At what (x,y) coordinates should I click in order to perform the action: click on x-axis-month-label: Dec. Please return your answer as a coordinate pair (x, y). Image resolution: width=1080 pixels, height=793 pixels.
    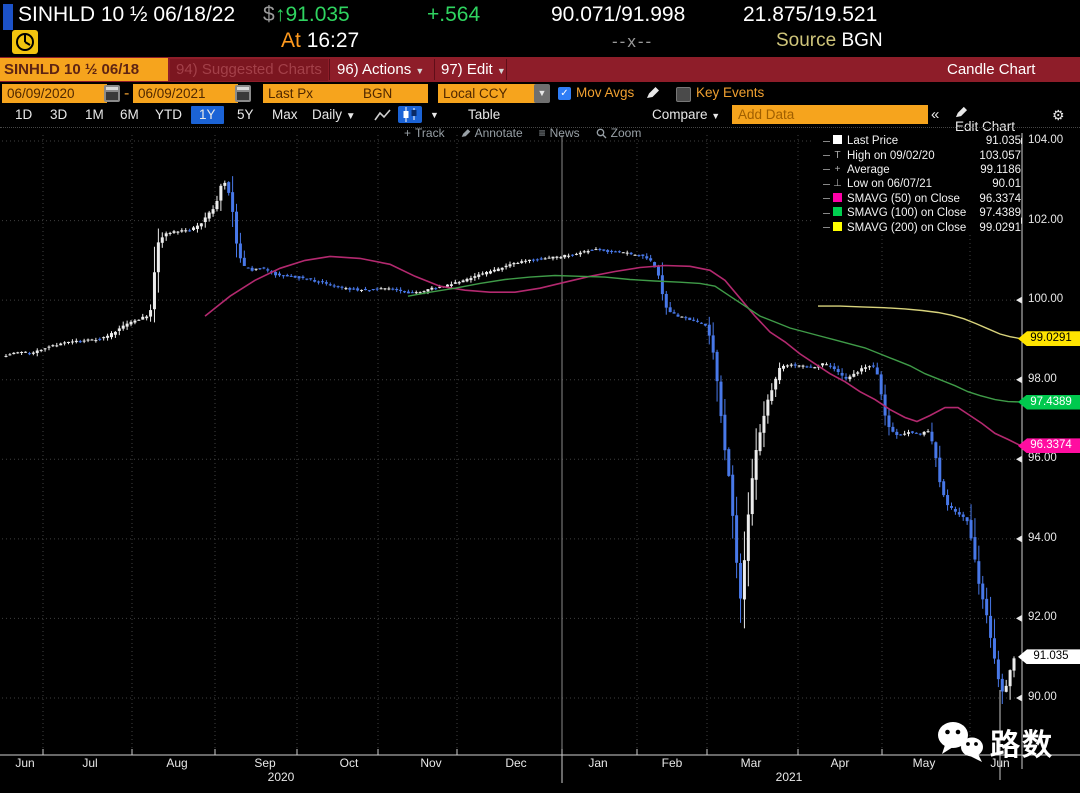
    Looking at the image, I should click on (516, 763).